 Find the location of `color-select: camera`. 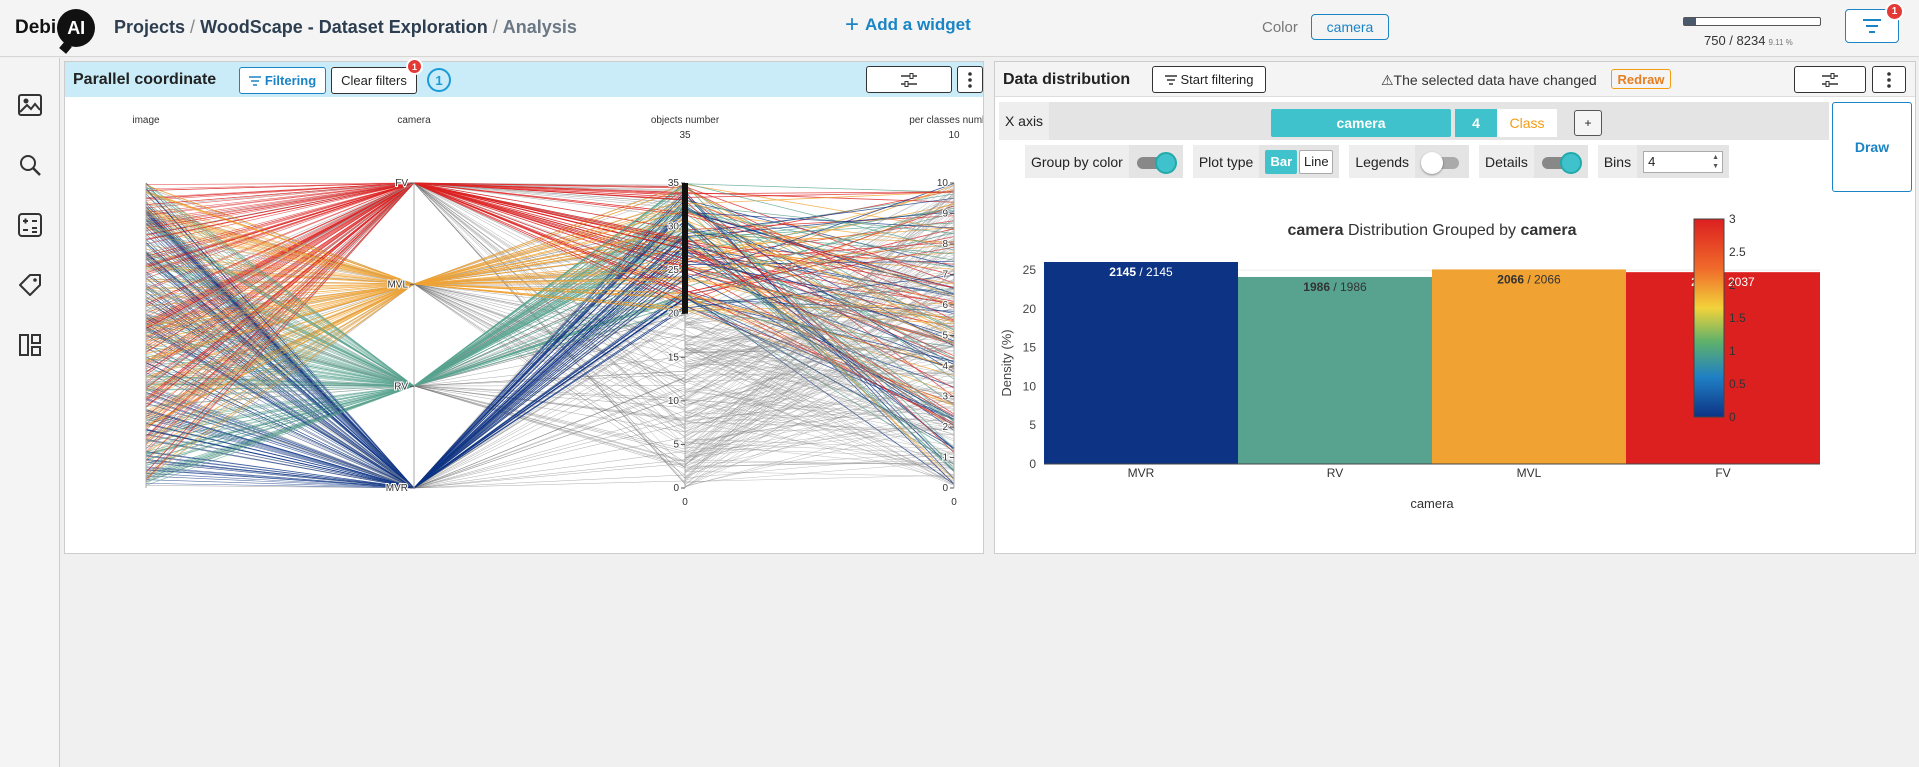

color-select: camera is located at coordinates (1350, 27).